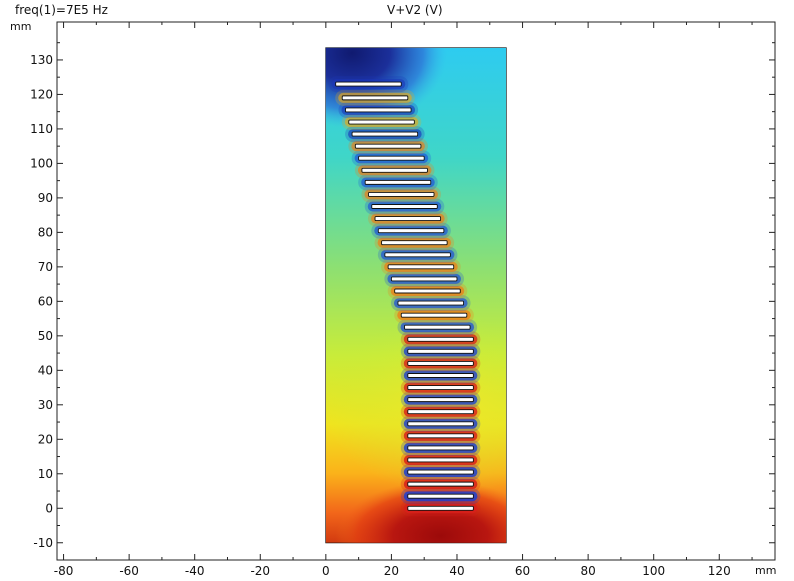 The image size is (794, 581). Describe the element at coordinates (41, 60) in the screenshot. I see `y-tick-label: 130` at that location.